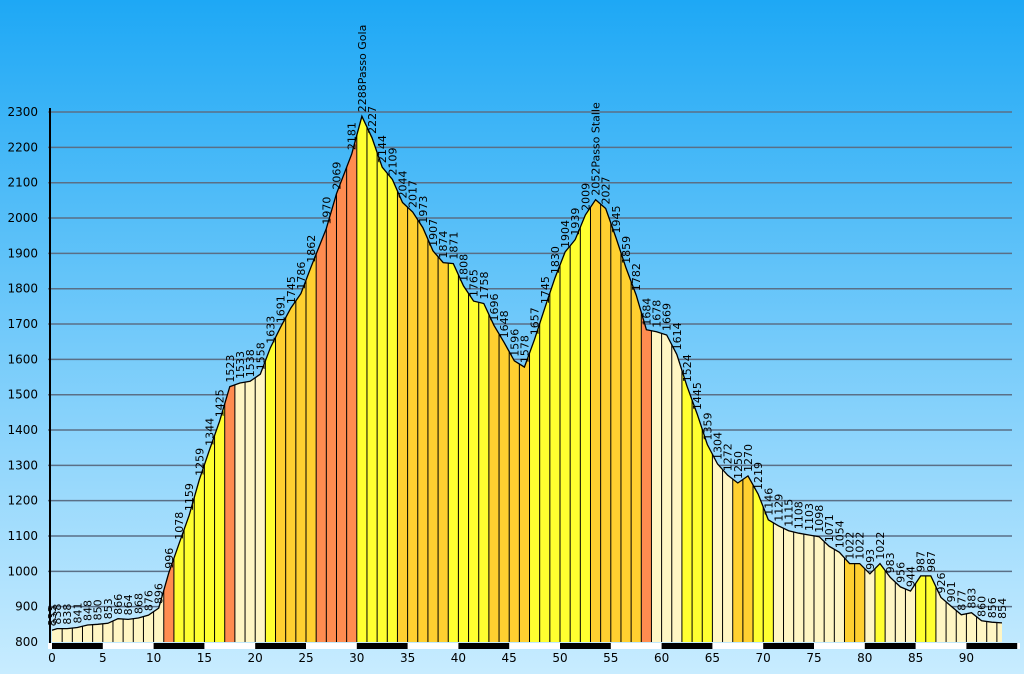  Describe the element at coordinates (657, 314) in the screenshot. I see `elevation-label: 1678` at that location.